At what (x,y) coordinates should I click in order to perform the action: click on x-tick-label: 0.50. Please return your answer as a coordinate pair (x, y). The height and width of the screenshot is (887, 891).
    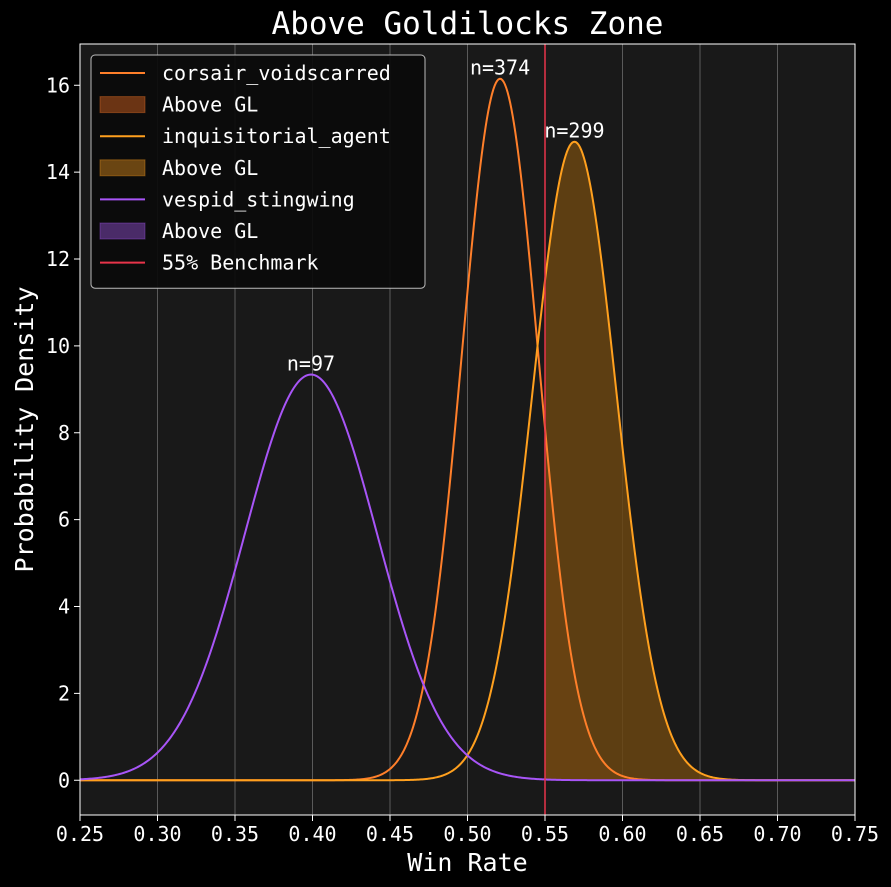
    Looking at the image, I should click on (467, 834).